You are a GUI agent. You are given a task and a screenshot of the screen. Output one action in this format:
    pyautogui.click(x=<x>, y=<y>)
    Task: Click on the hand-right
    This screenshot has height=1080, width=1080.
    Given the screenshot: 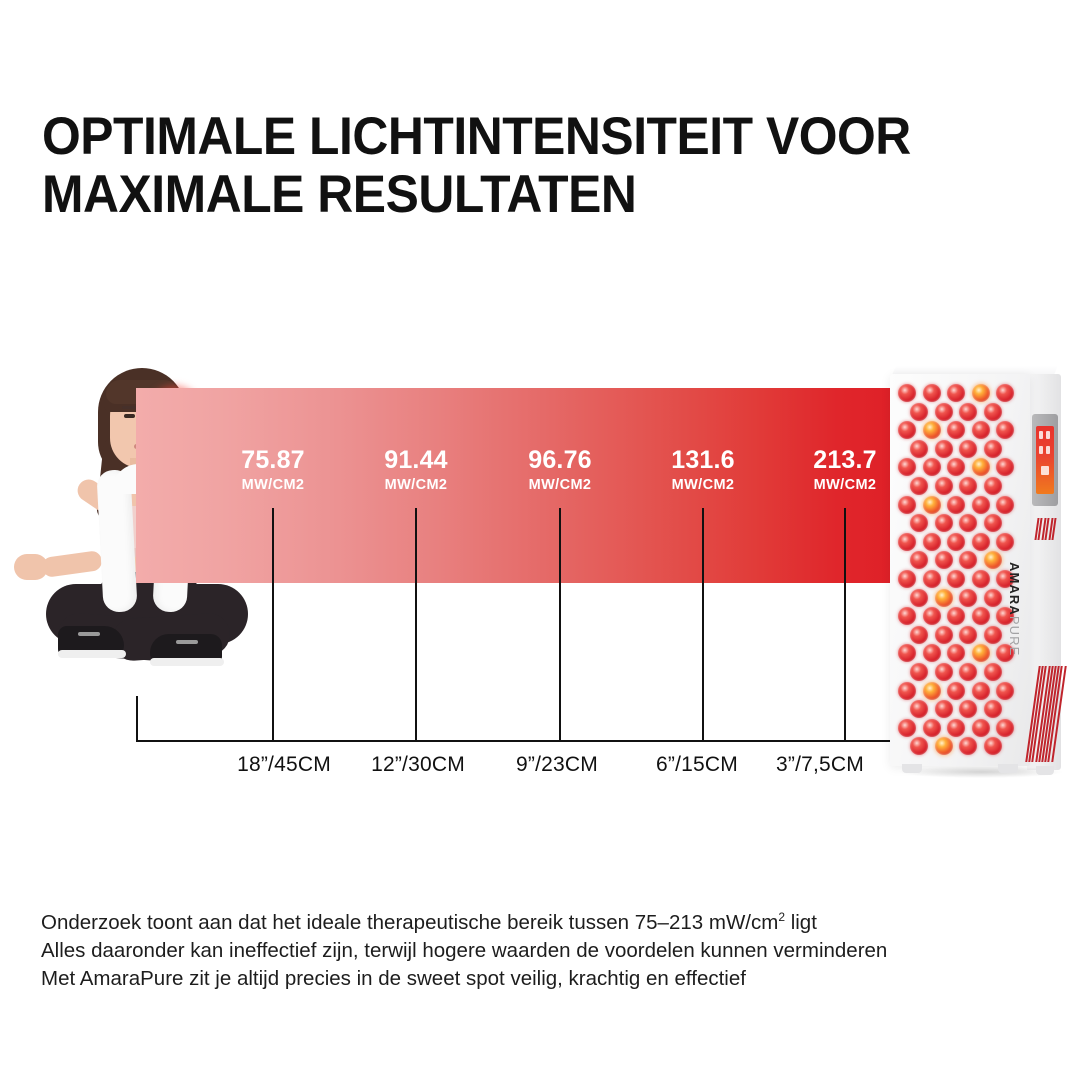 What is the action you would take?
    pyautogui.click(x=257, y=567)
    